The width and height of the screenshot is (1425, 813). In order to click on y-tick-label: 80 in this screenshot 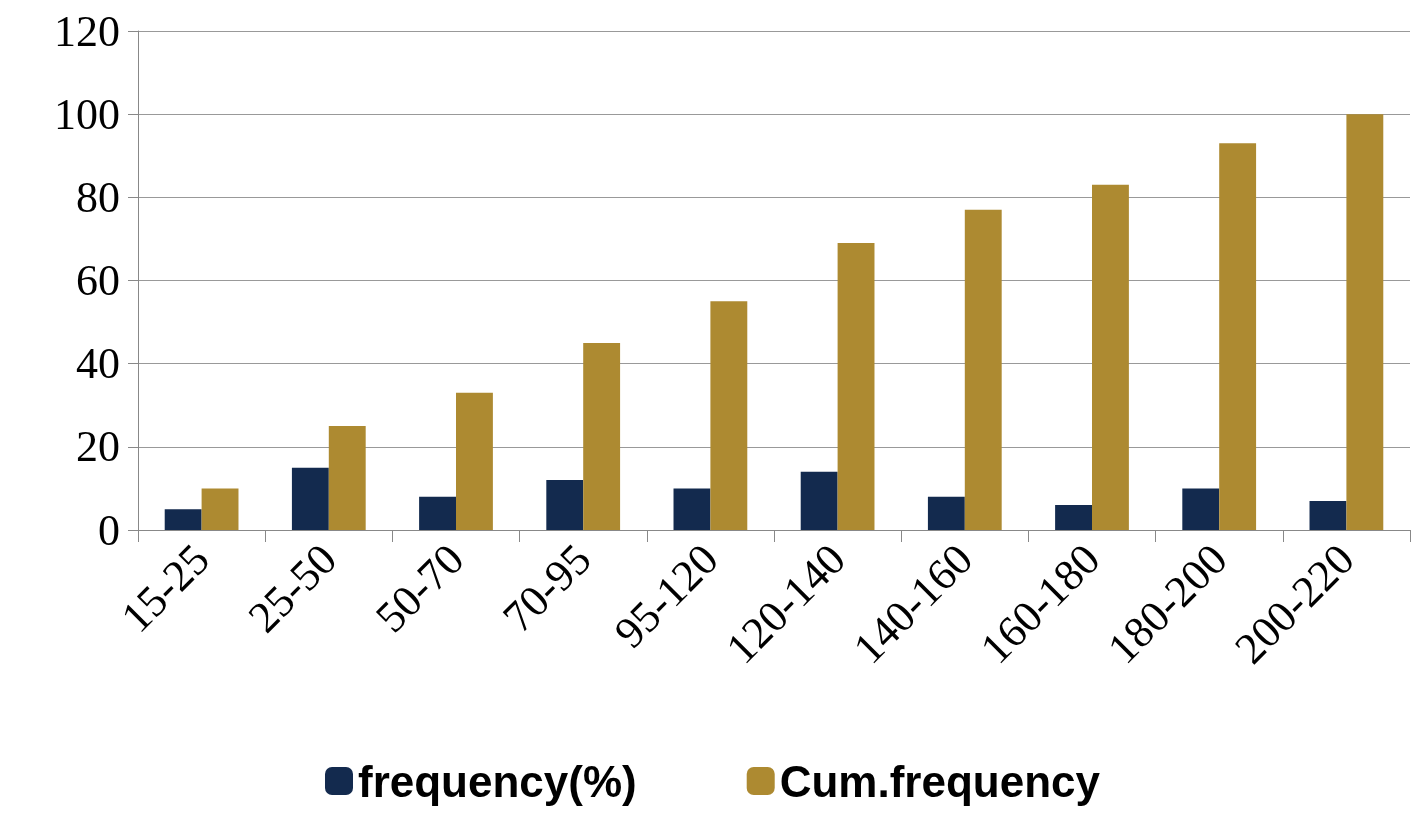, I will do `click(98, 197)`.